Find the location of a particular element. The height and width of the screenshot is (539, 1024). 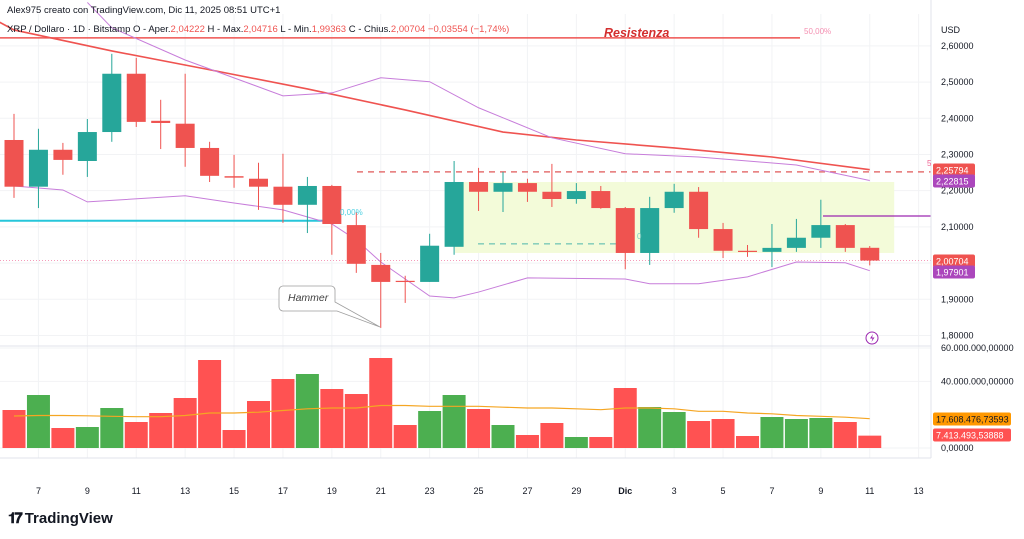

symbol-name: XRP / Dollaro · 1D · Bitstamp is located at coordinates (69, 29).